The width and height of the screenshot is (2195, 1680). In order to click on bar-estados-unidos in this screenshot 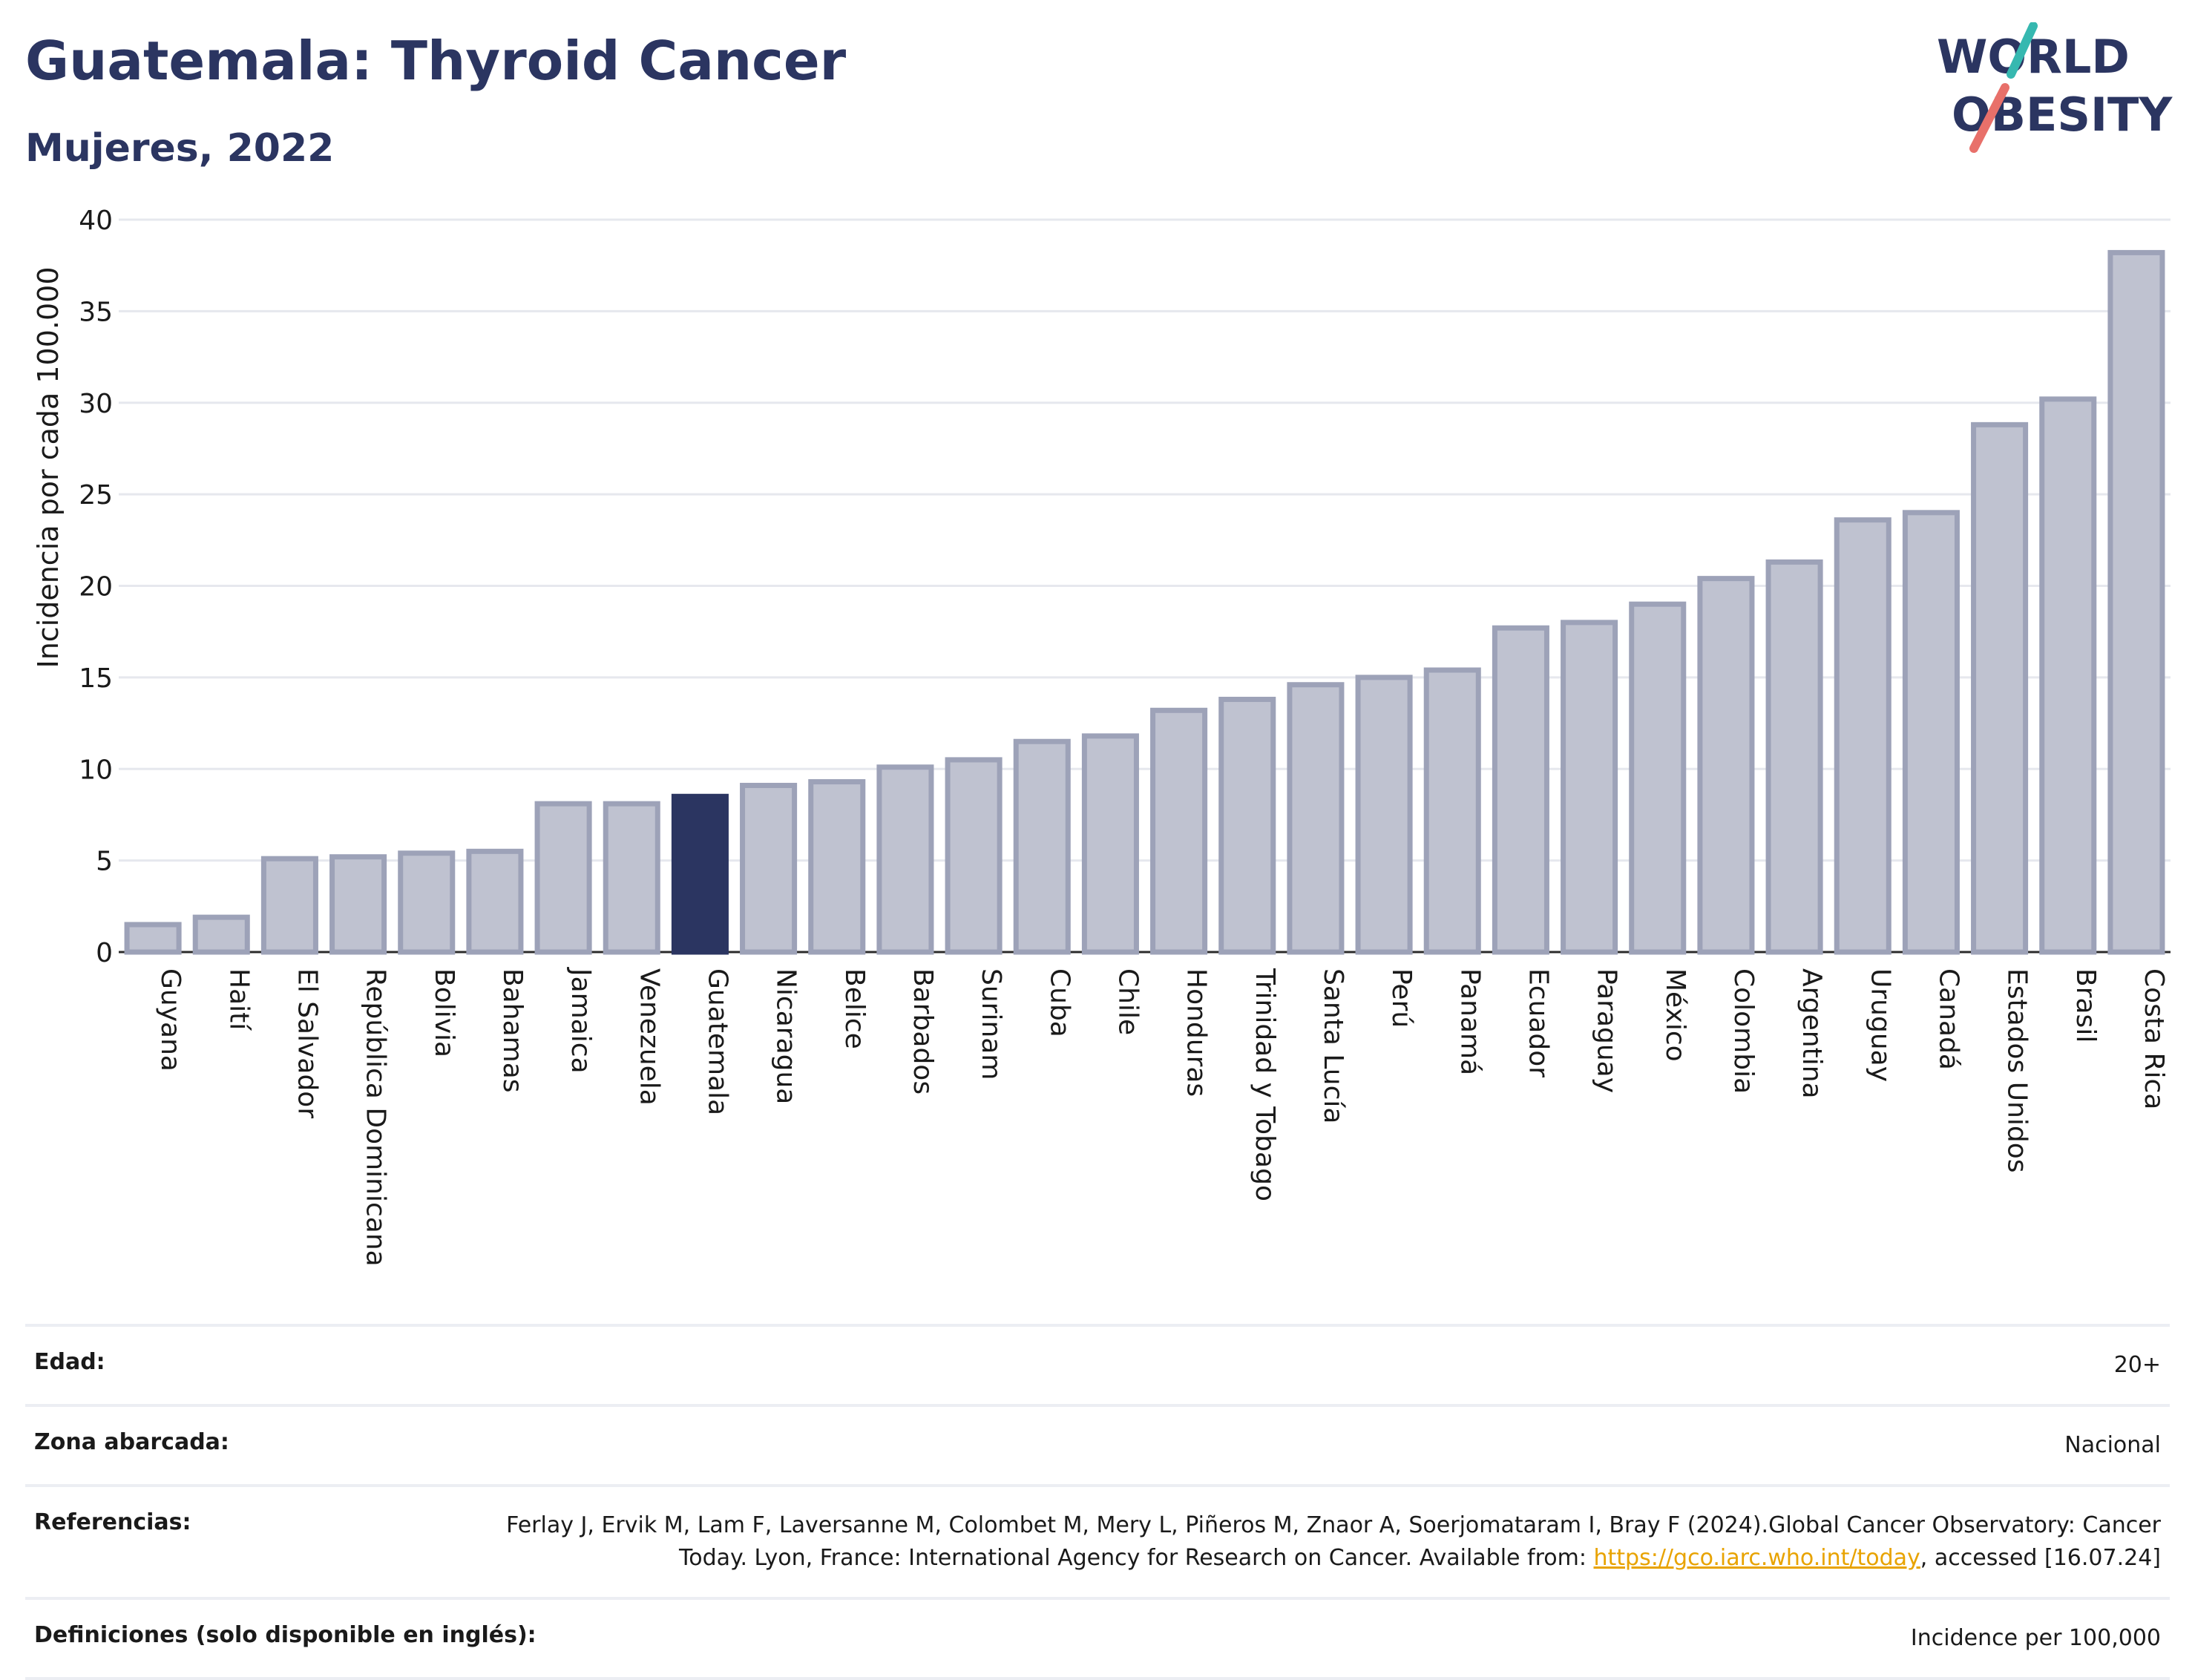, I will do `click(2000, 688)`.